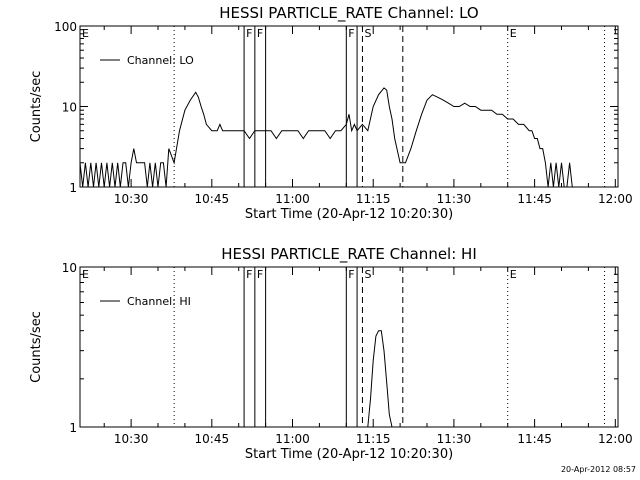  What do you see at coordinates (380, 379) in the screenshot?
I see `data-series-line` at bounding box center [380, 379].